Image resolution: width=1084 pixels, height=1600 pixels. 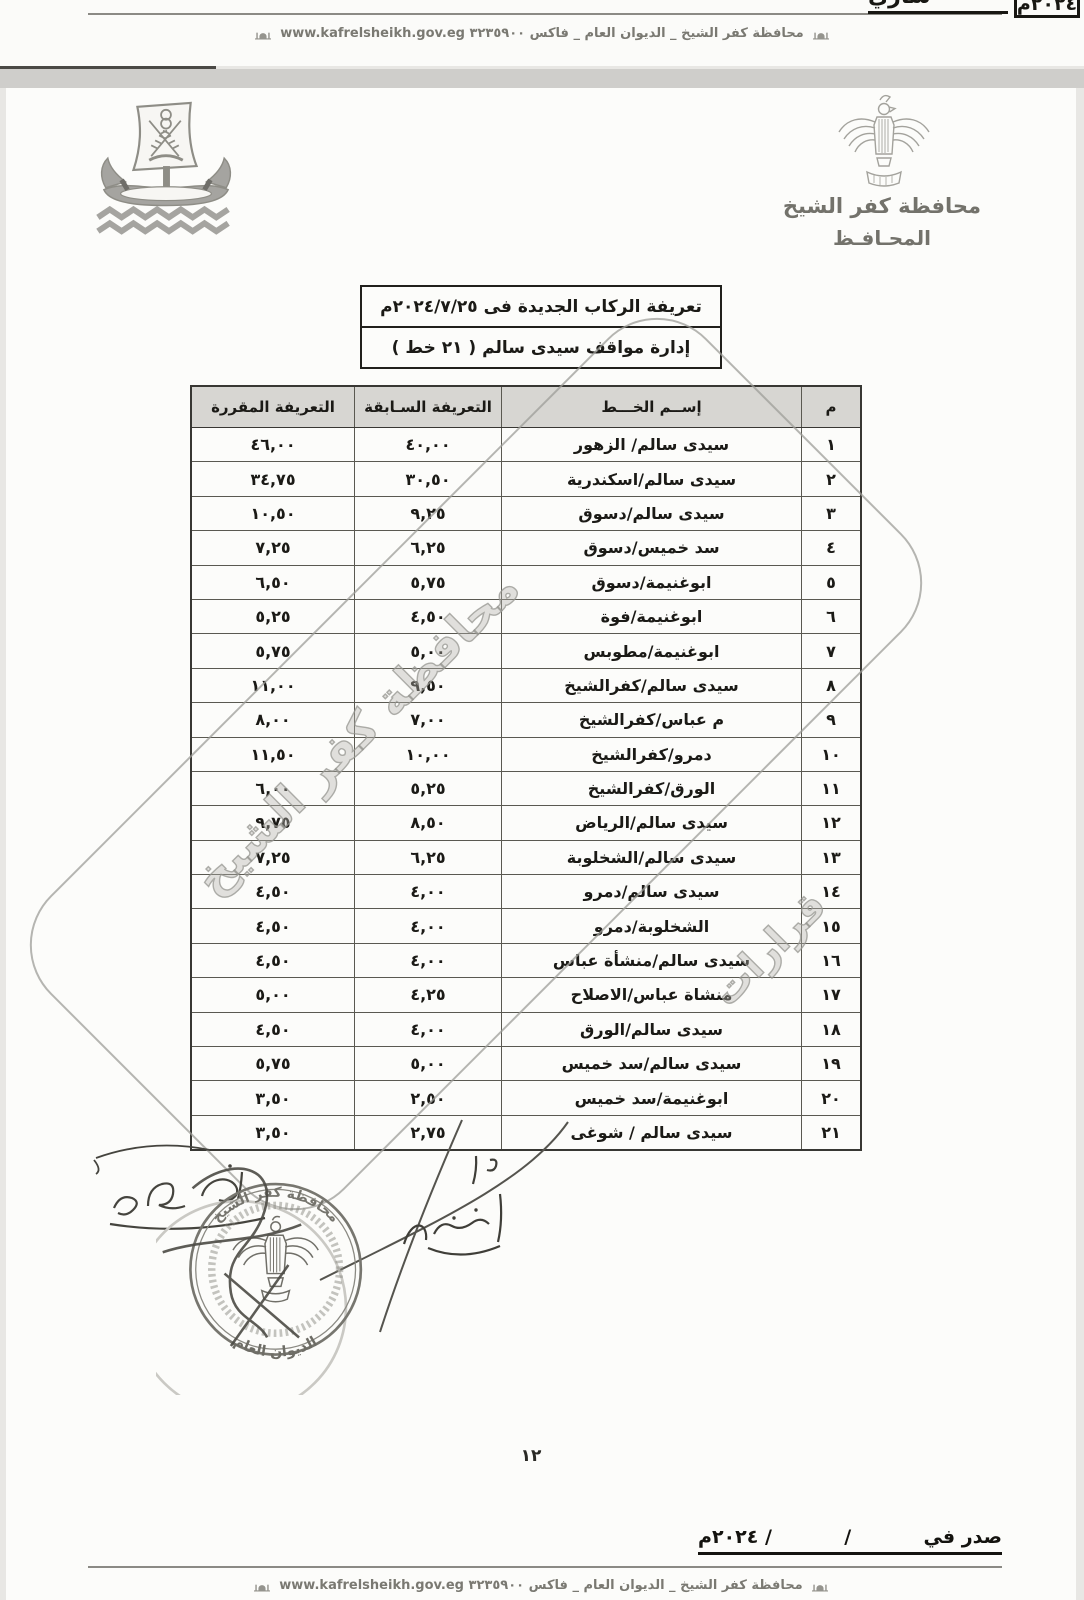 I want to click on line-name: سيدى سالم/الرياض, so click(x=651, y=823).